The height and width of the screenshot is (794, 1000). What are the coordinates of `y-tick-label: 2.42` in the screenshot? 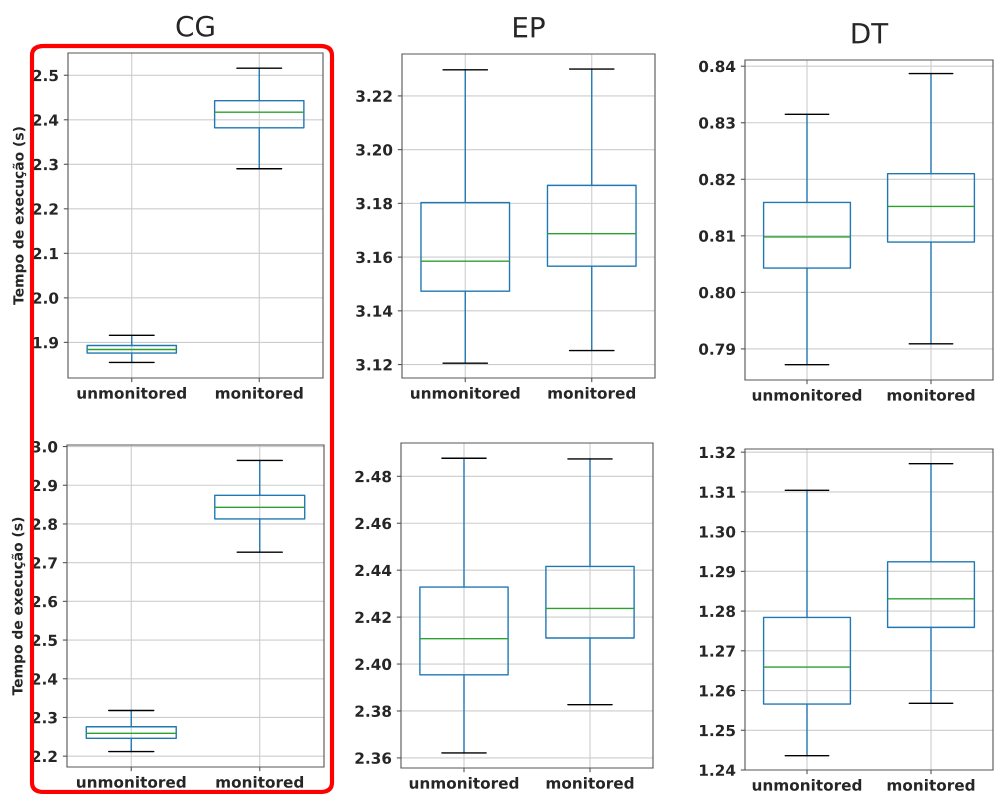 It's located at (373, 617).